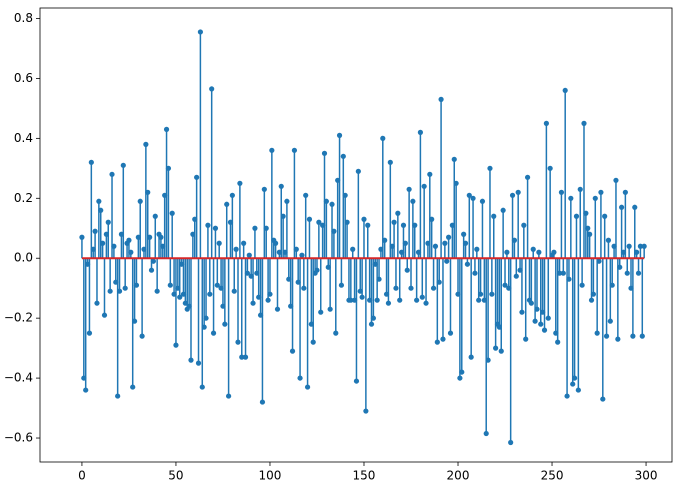 Image resolution: width=683 pixels, height=496 pixels. Describe the element at coordinates (23, 138) in the screenshot. I see `y-tick-label: 0.4` at that location.